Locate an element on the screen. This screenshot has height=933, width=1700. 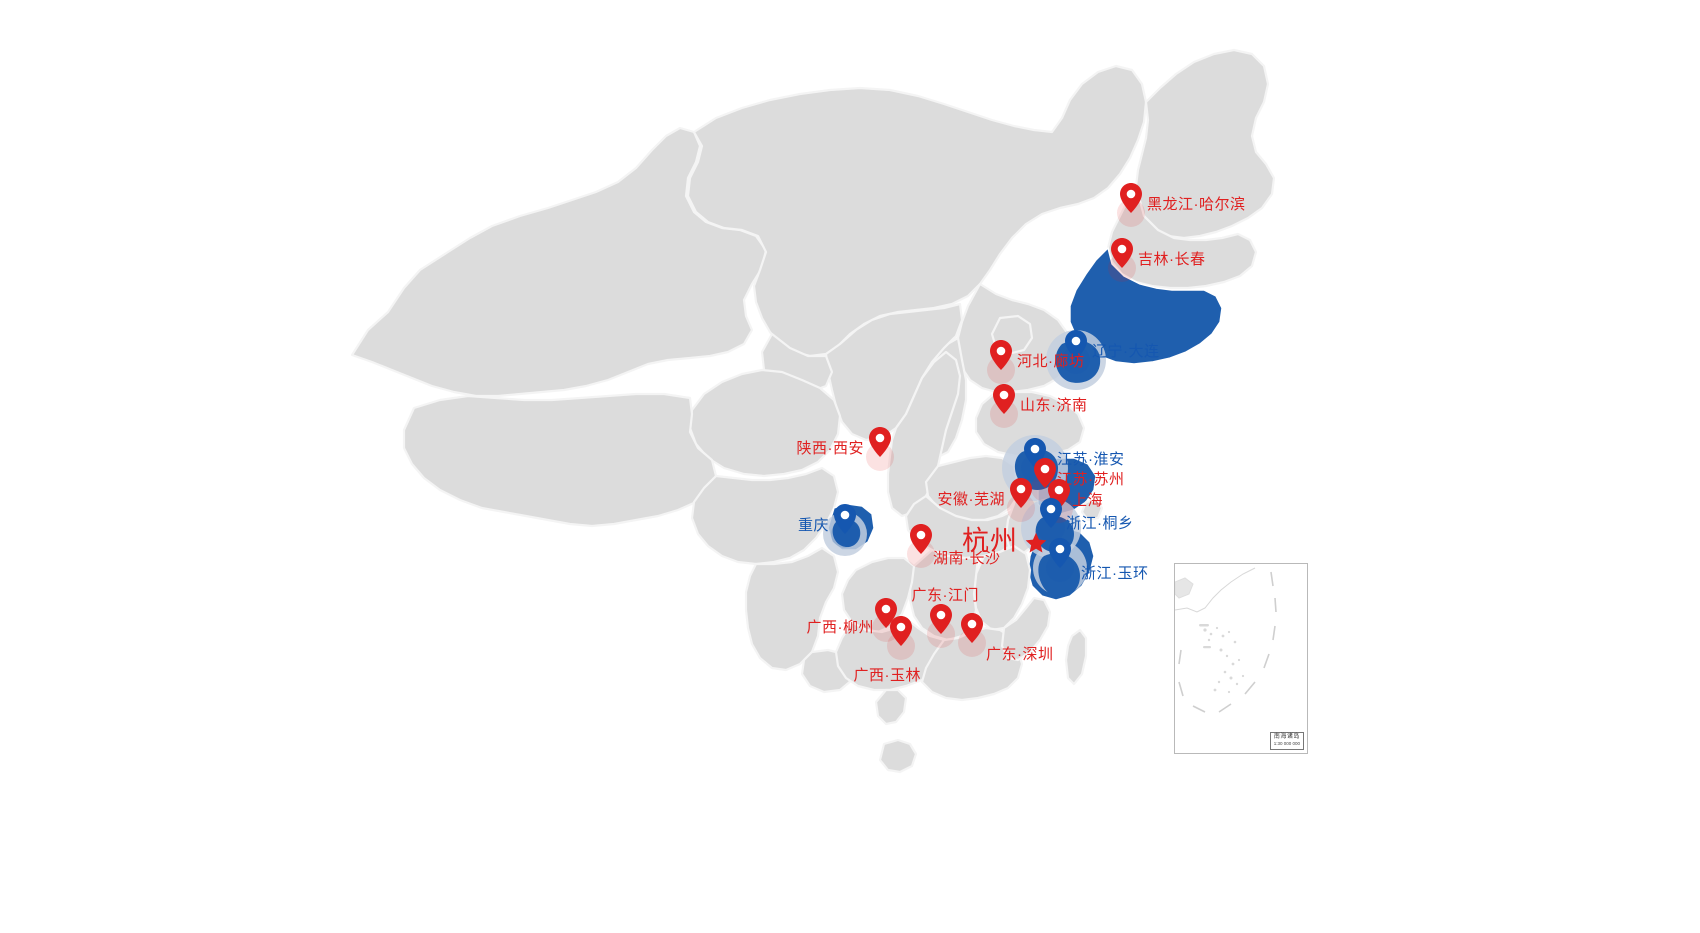
inset-scale-ratio: 1:30 000 000 is located at coordinates (1286, 743).